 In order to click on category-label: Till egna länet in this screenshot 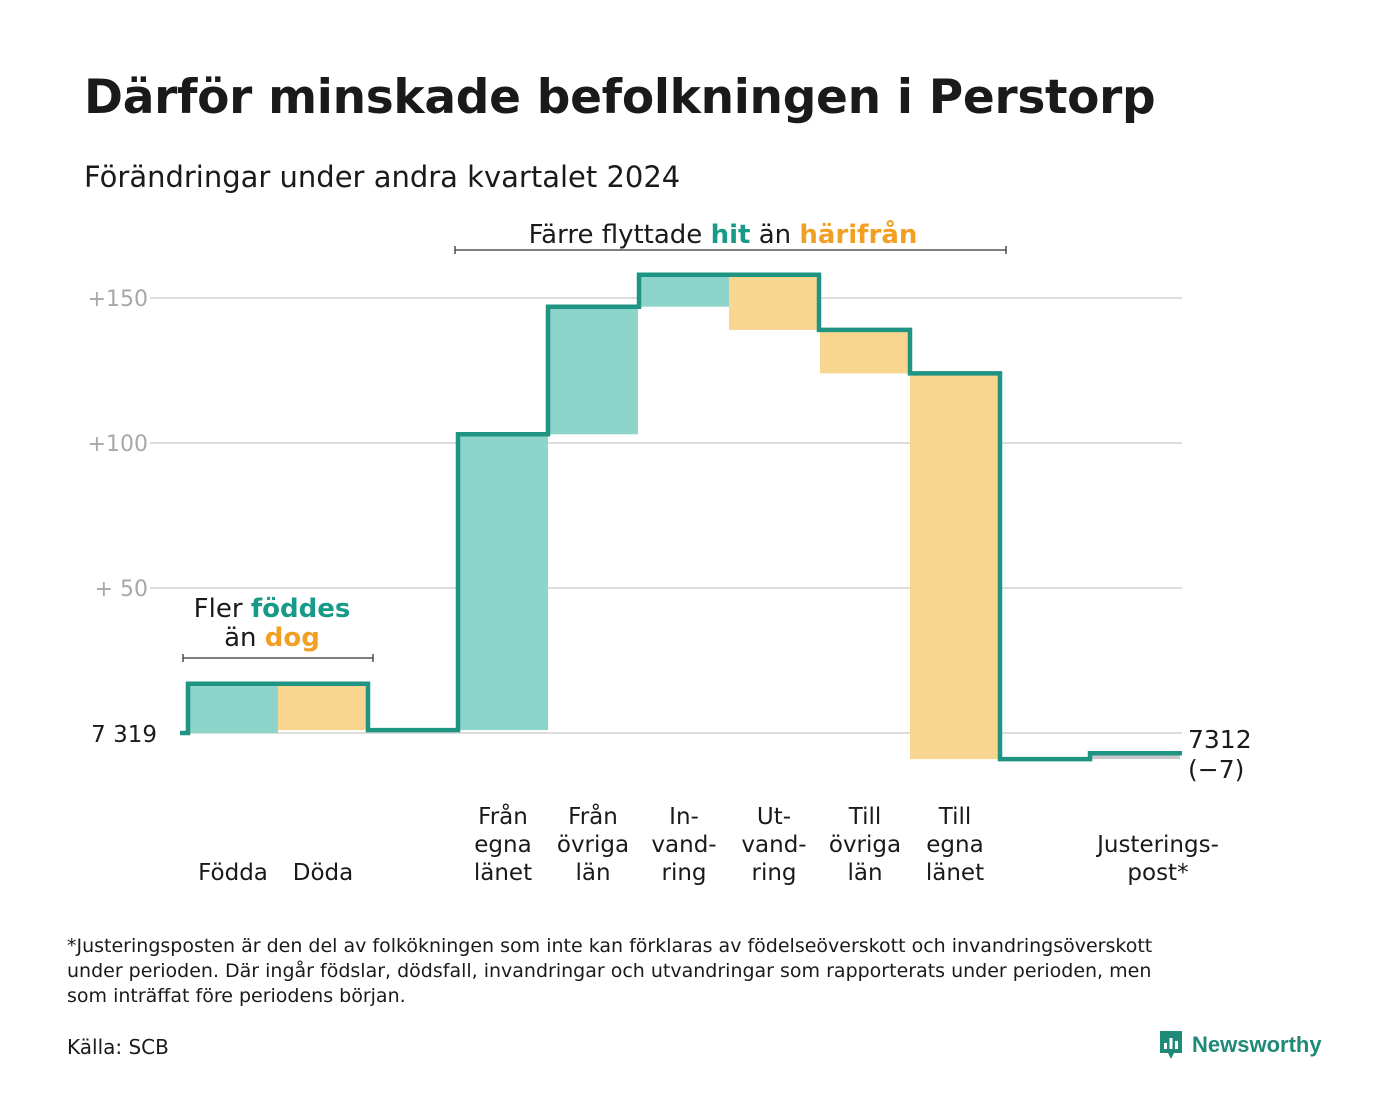, I will do `click(955, 845)`.